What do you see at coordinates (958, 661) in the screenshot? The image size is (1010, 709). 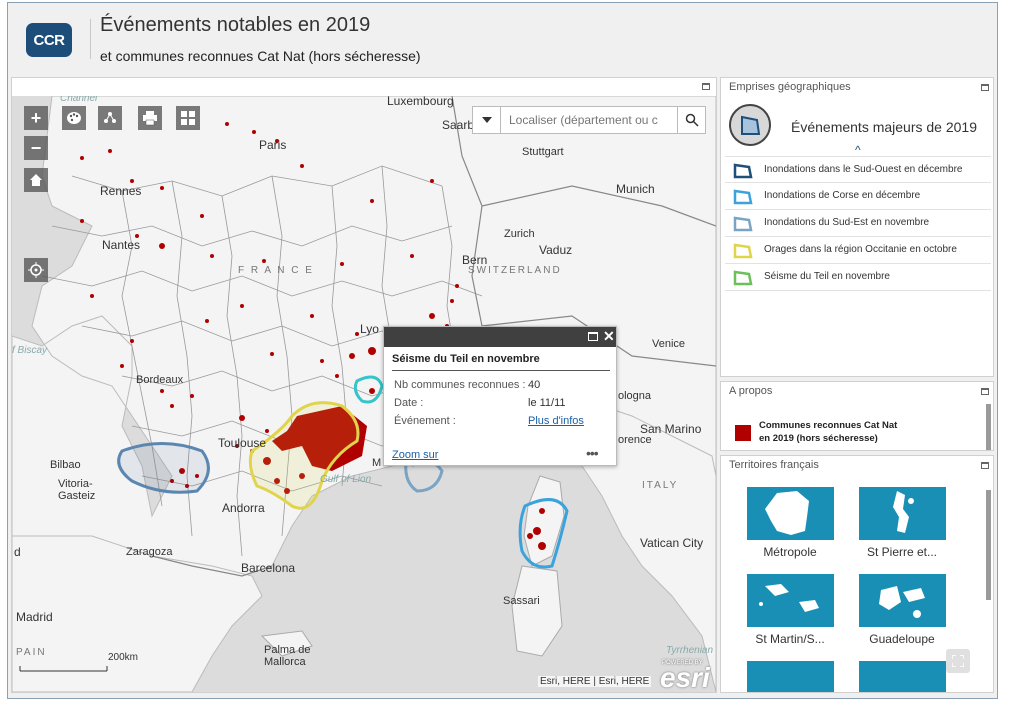 I see `fullscreen-button` at bounding box center [958, 661].